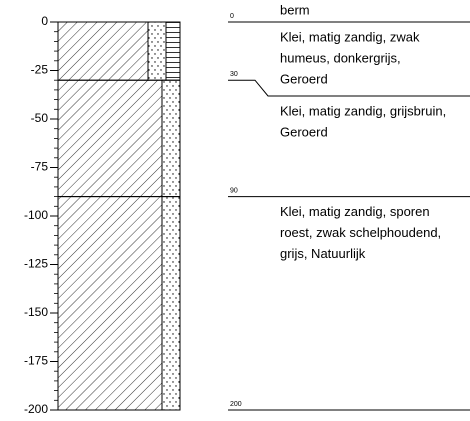 The width and height of the screenshot is (470, 421). I want to click on humus-lines, so click(173, 51).